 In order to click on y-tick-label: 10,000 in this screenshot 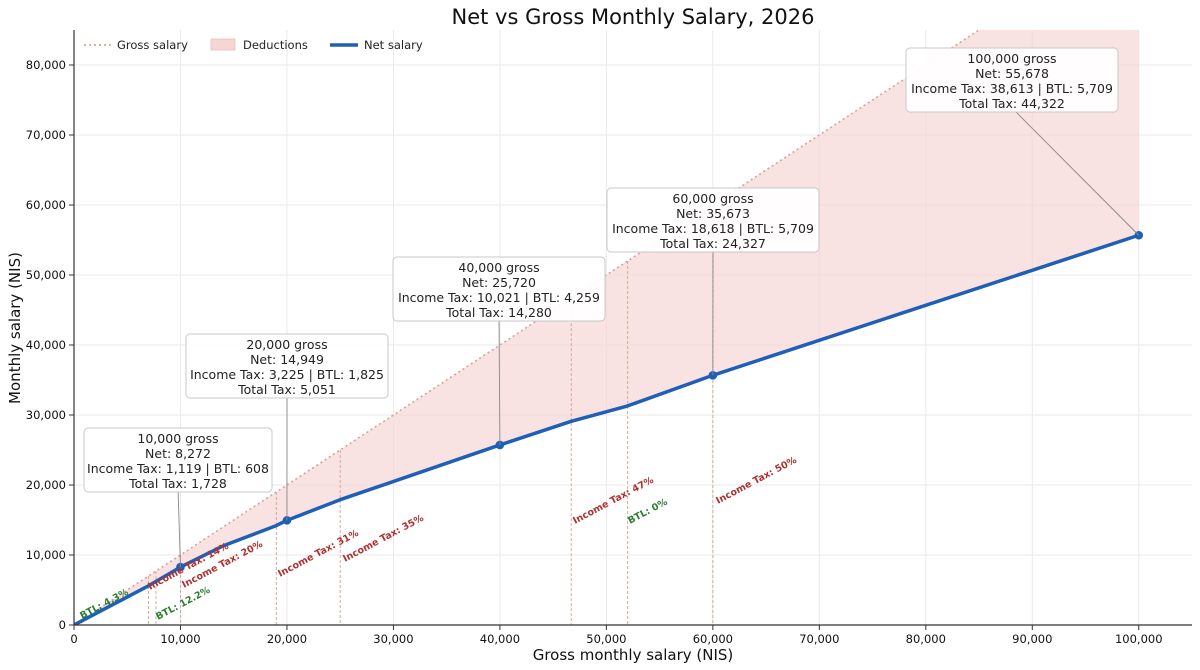, I will do `click(46, 555)`.